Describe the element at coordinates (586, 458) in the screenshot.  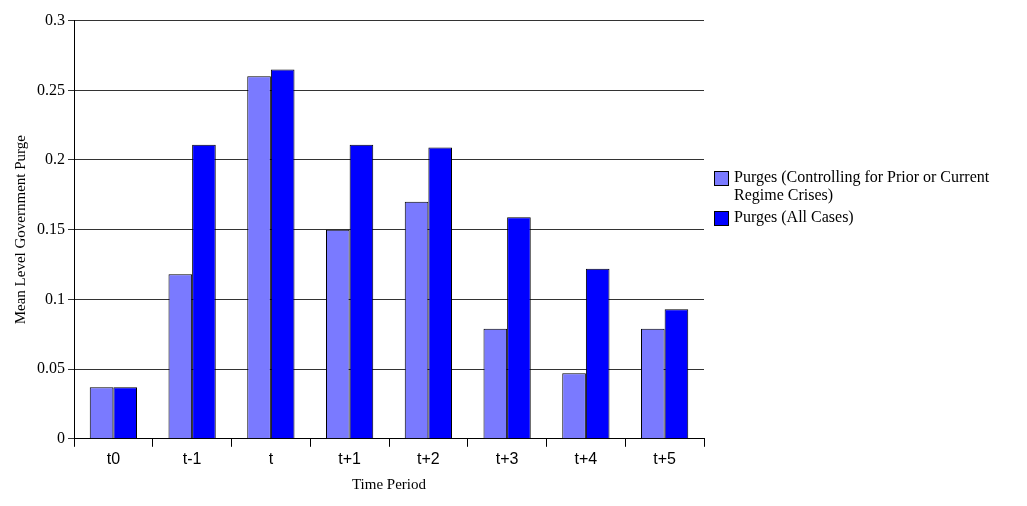
I see `x-tick-label: t+4` at that location.